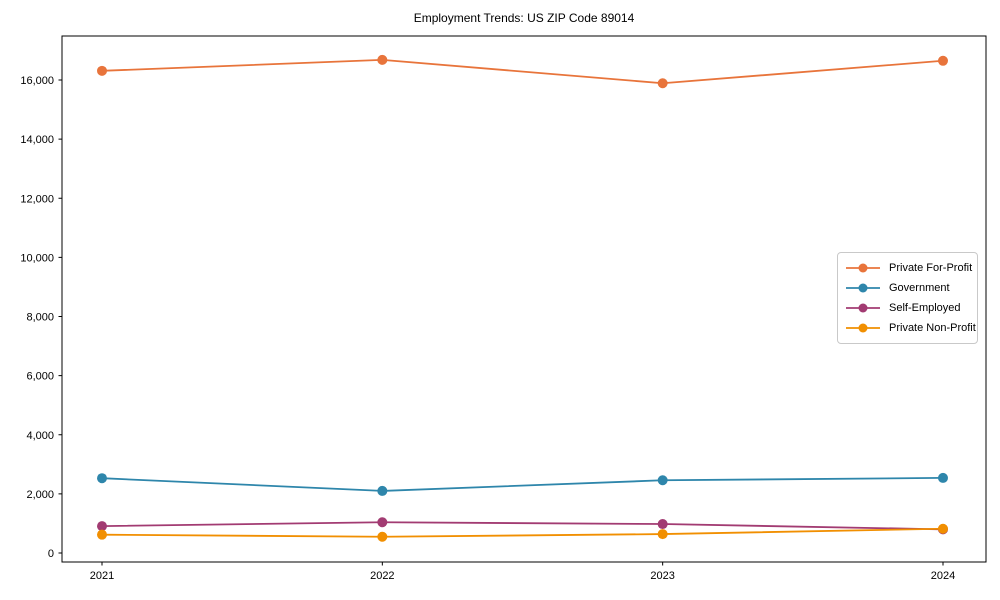 This screenshot has width=1000, height=600. I want to click on y-tick-label: 10,000, so click(37, 258).